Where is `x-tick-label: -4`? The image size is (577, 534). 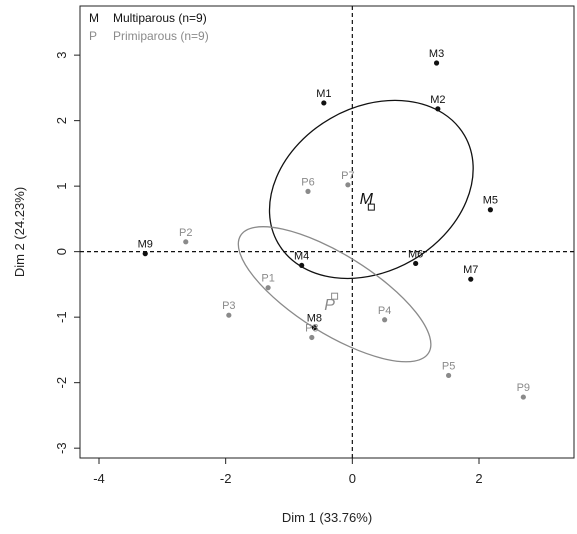
x-tick-label: -4 is located at coordinates (99, 478).